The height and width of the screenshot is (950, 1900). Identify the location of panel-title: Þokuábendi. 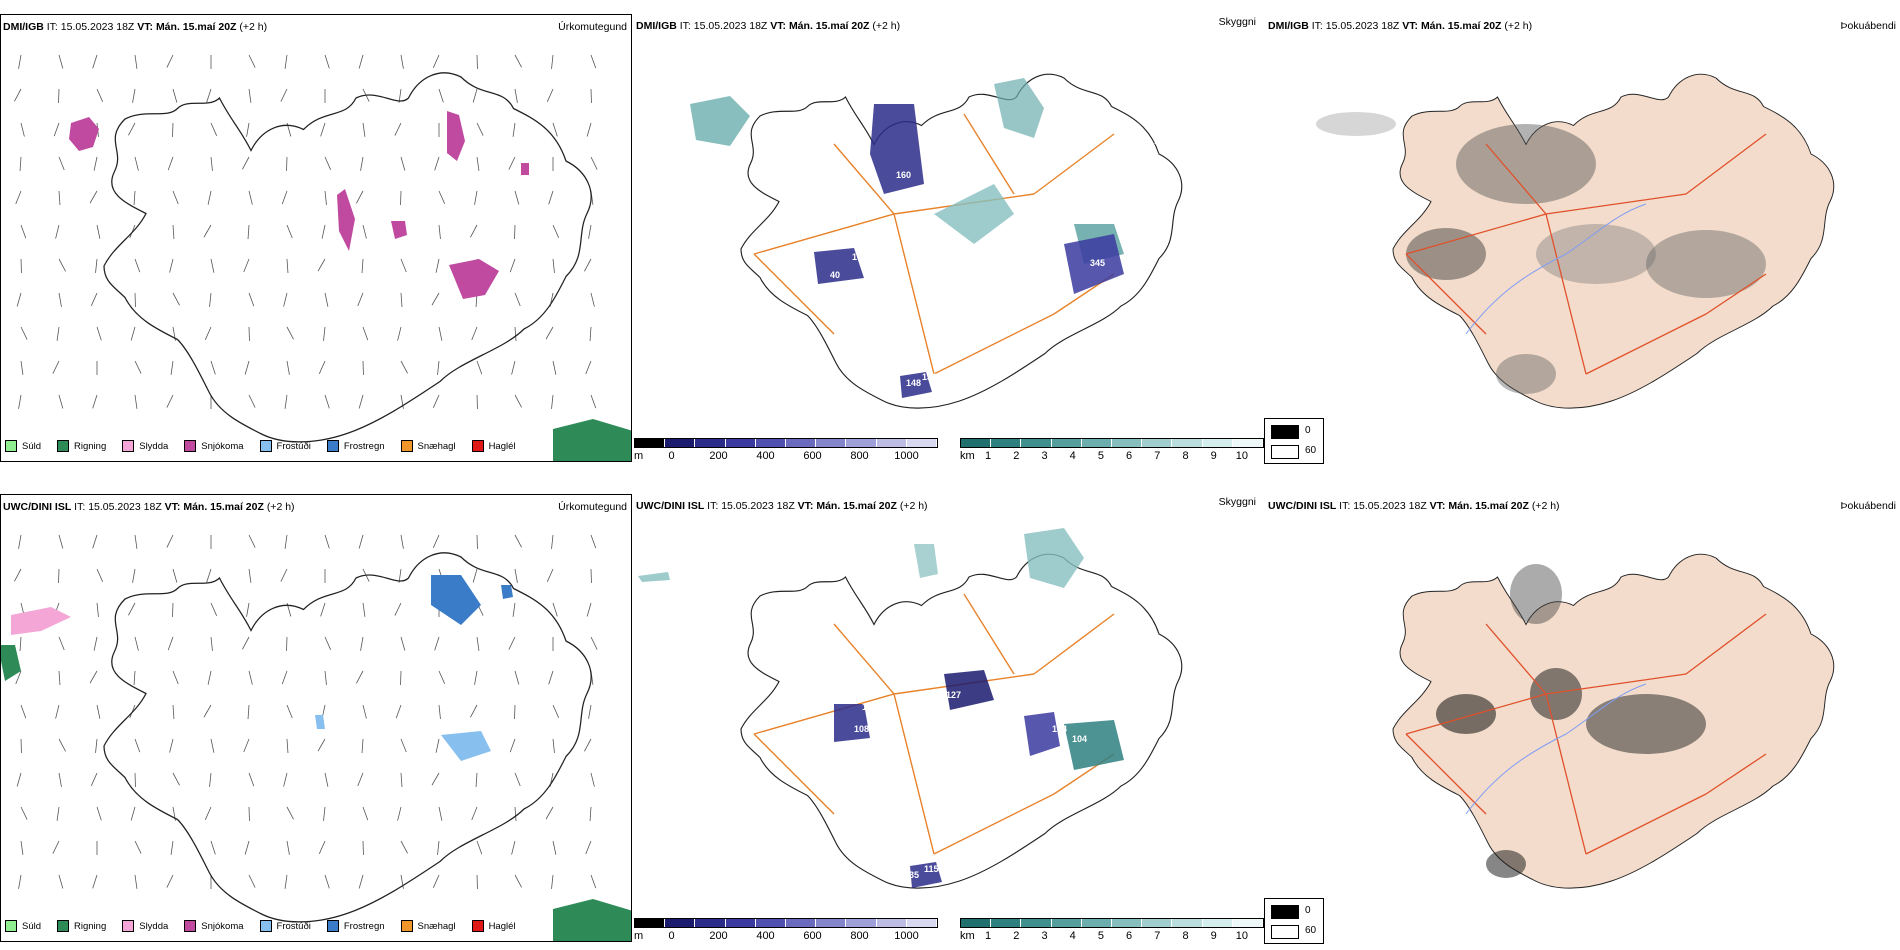
(1868, 506).